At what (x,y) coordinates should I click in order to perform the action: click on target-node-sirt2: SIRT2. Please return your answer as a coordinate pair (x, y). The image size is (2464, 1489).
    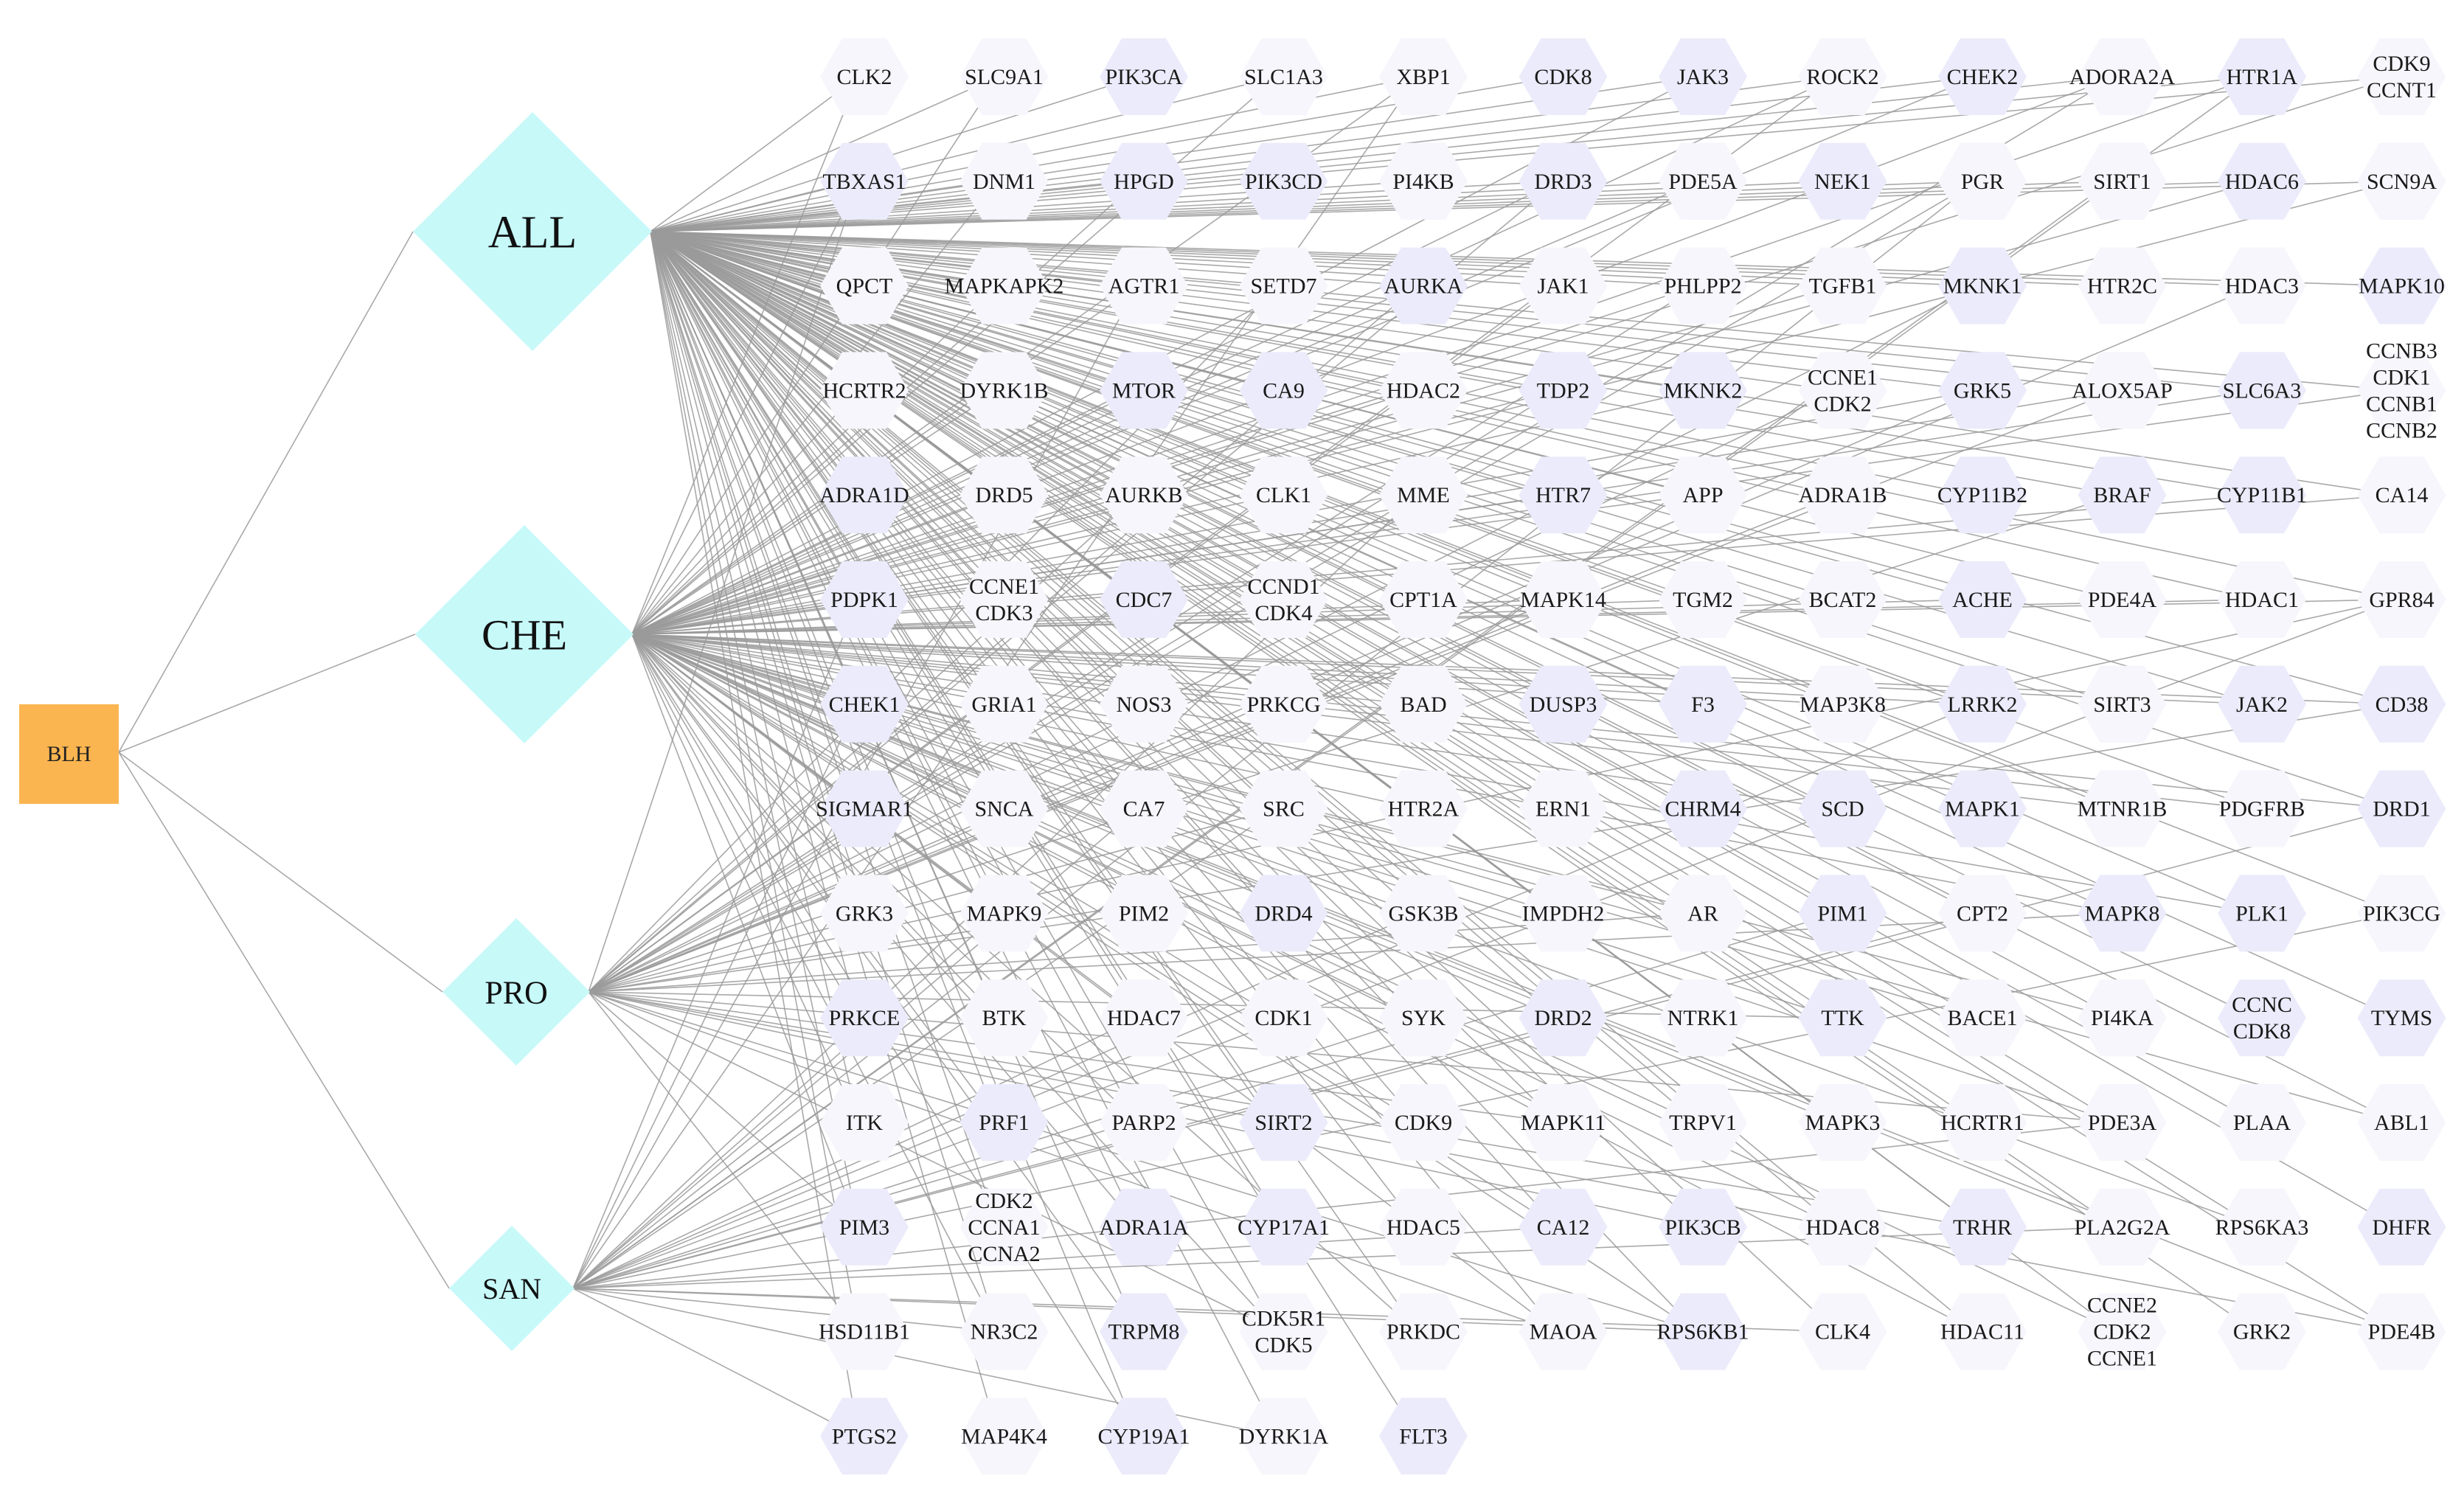
    Looking at the image, I should click on (1283, 1123).